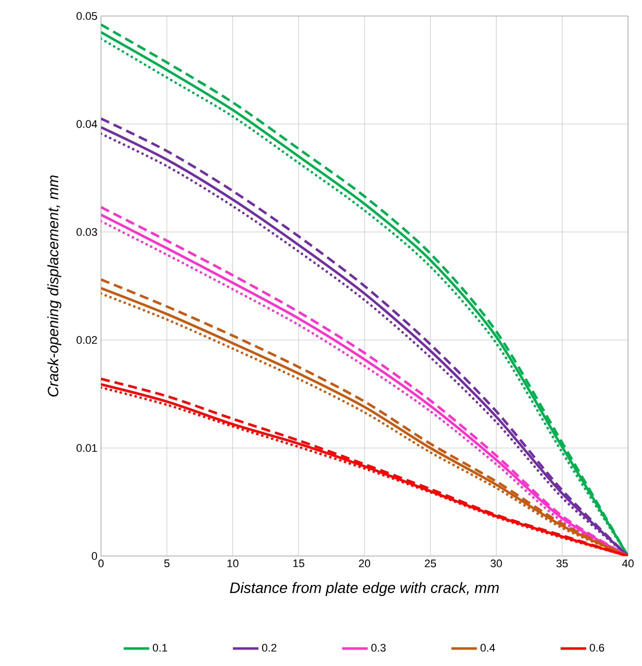 This screenshot has height=666, width=642. I want to click on y-tick-label: 0.02, so click(86, 340).